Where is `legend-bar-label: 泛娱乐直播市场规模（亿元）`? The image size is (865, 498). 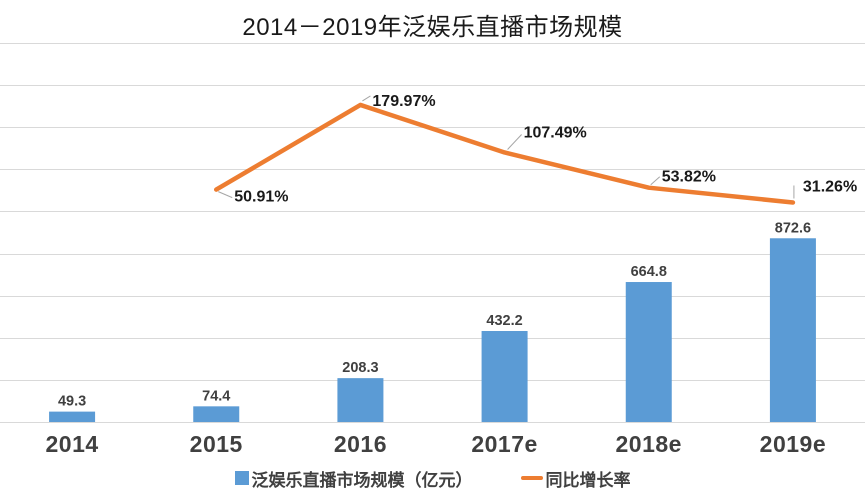
legend-bar-label: 泛娱乐直播市场规模（亿元） is located at coordinates (362, 480).